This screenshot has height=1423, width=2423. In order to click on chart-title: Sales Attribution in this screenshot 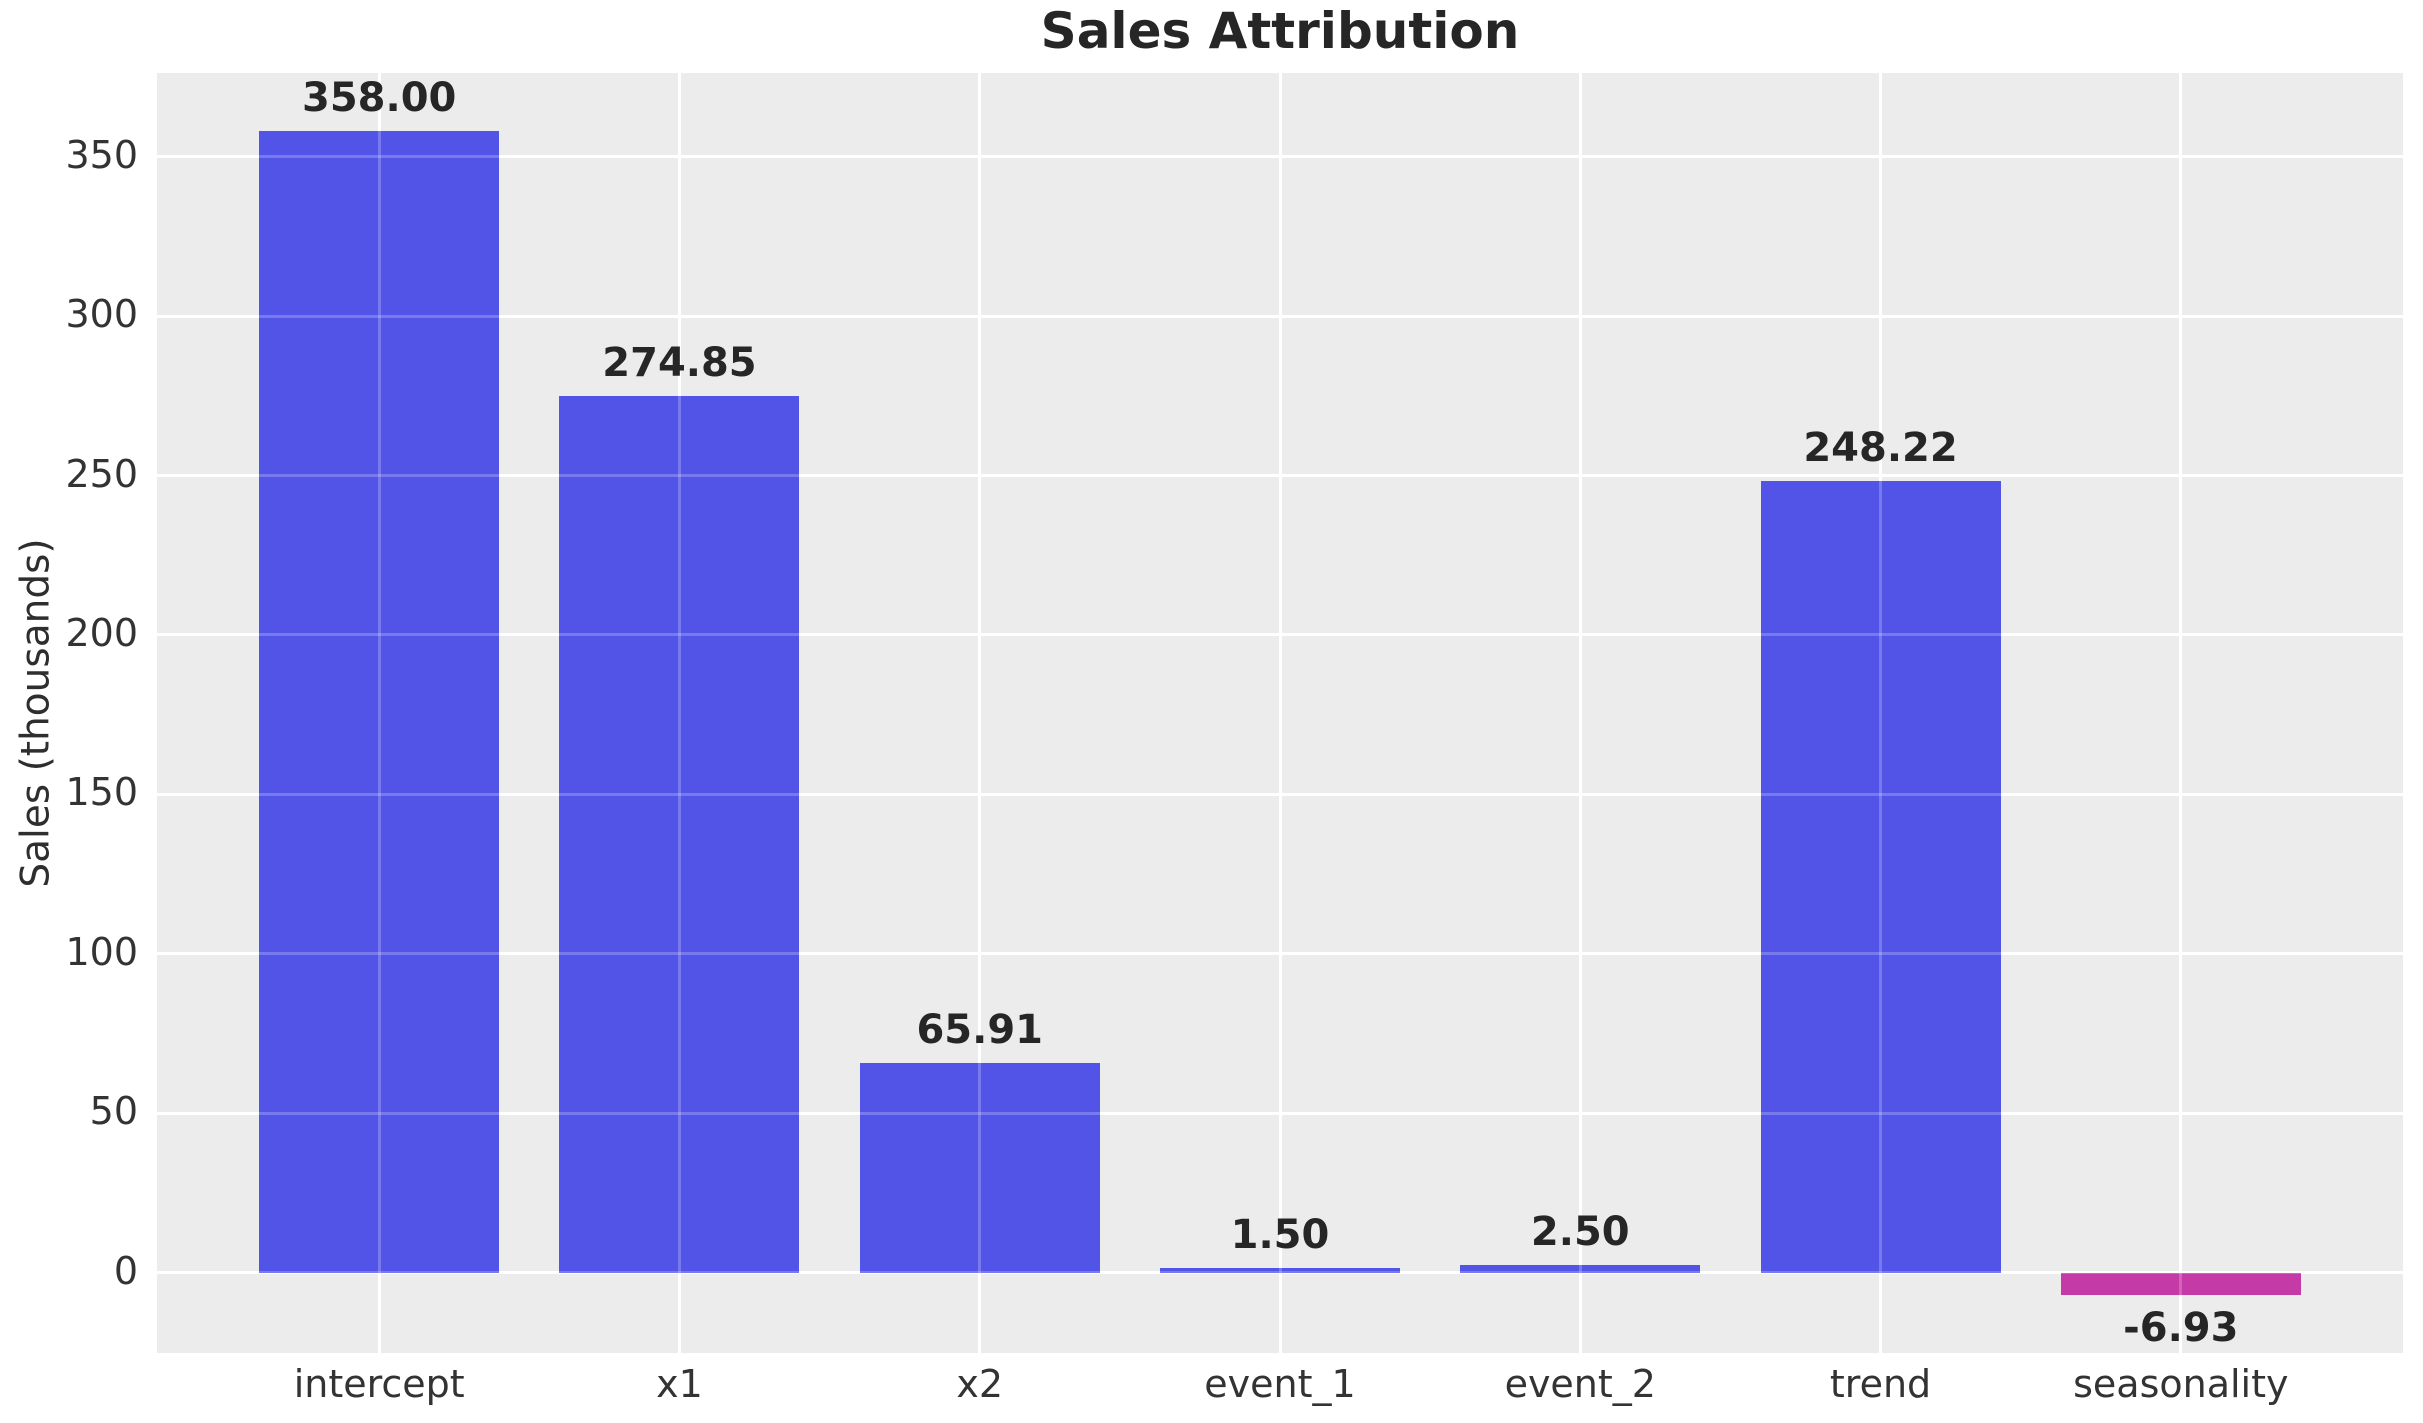, I will do `click(1280, 31)`.